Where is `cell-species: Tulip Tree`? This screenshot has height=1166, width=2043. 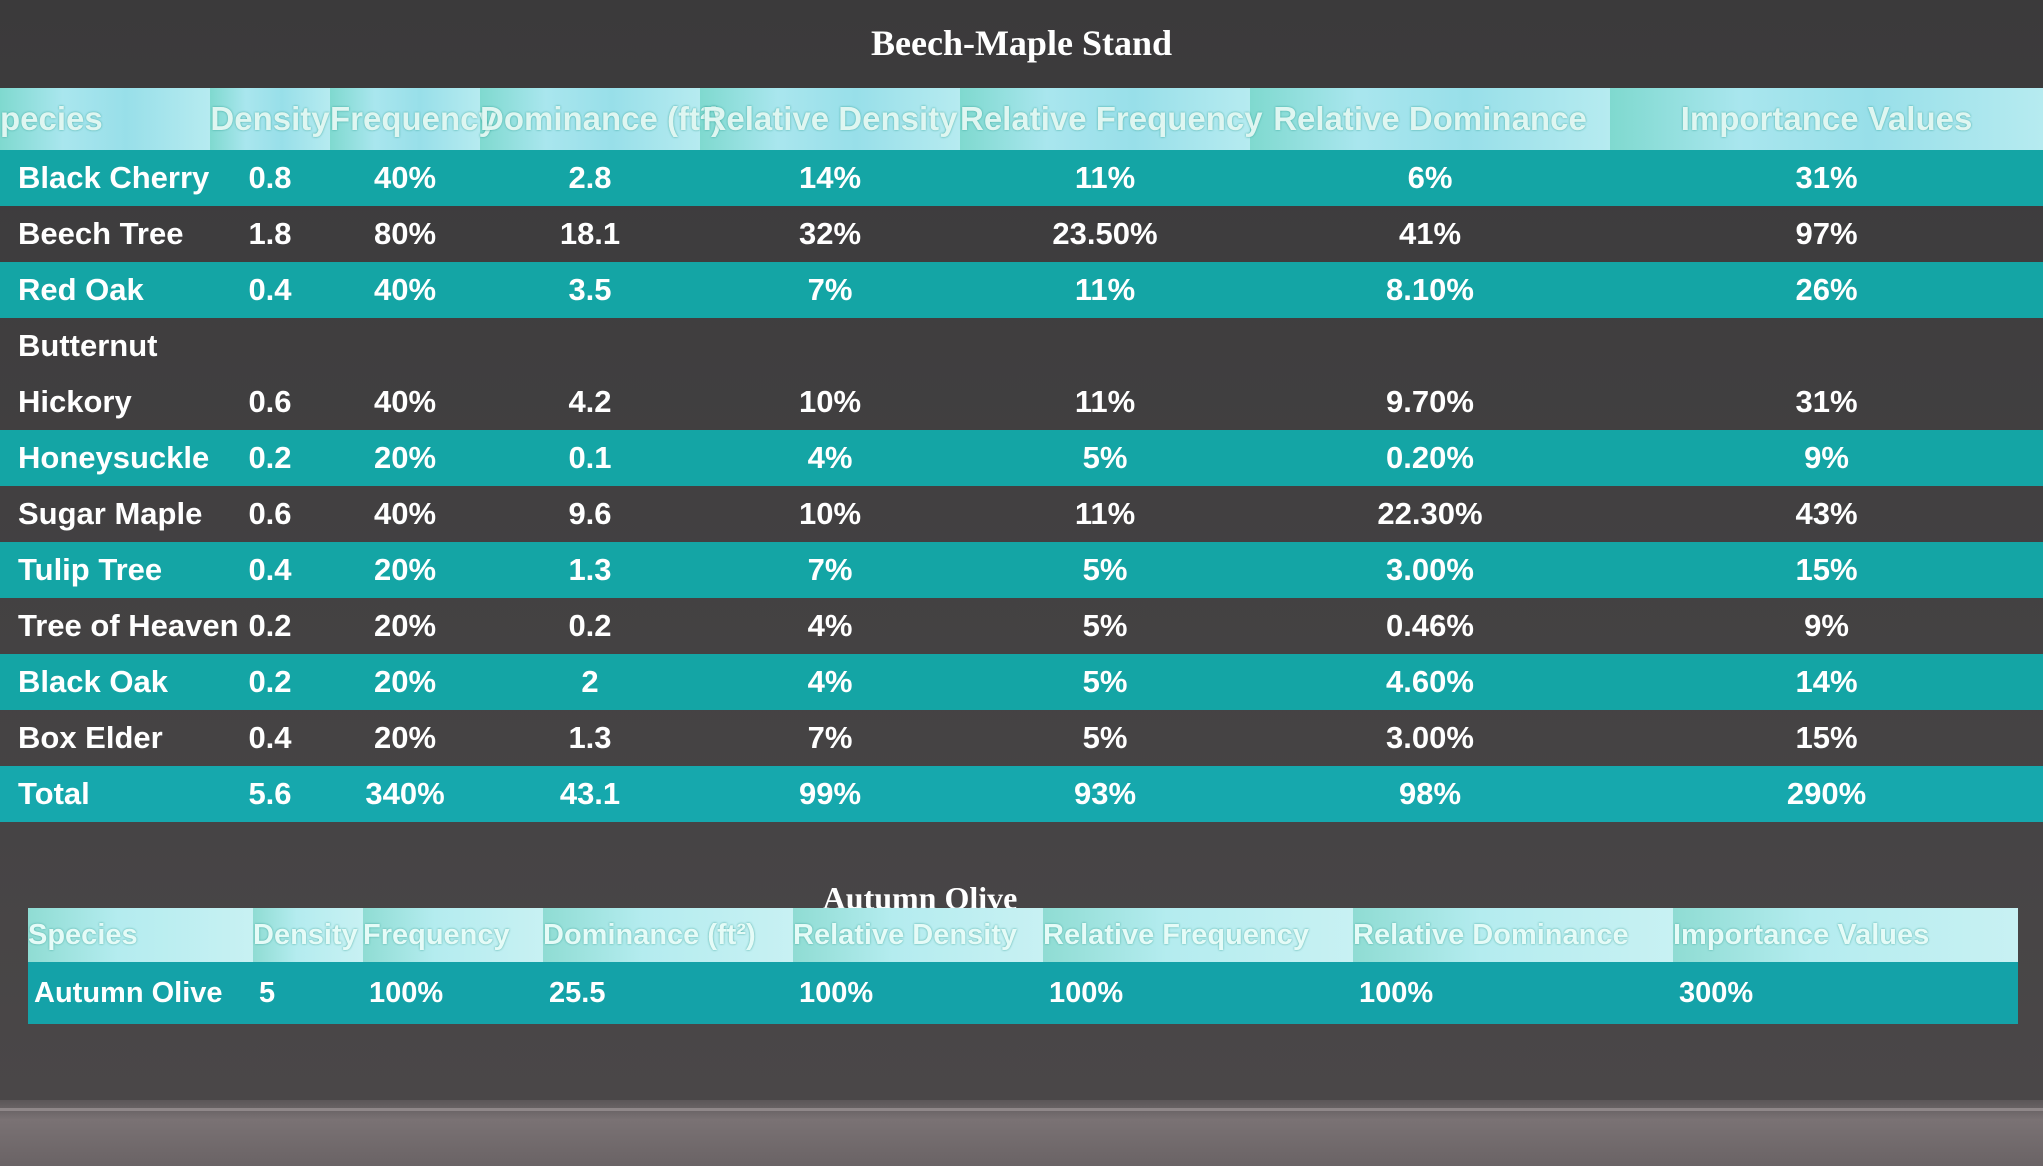 cell-species: Tulip Tree is located at coordinates (105, 570).